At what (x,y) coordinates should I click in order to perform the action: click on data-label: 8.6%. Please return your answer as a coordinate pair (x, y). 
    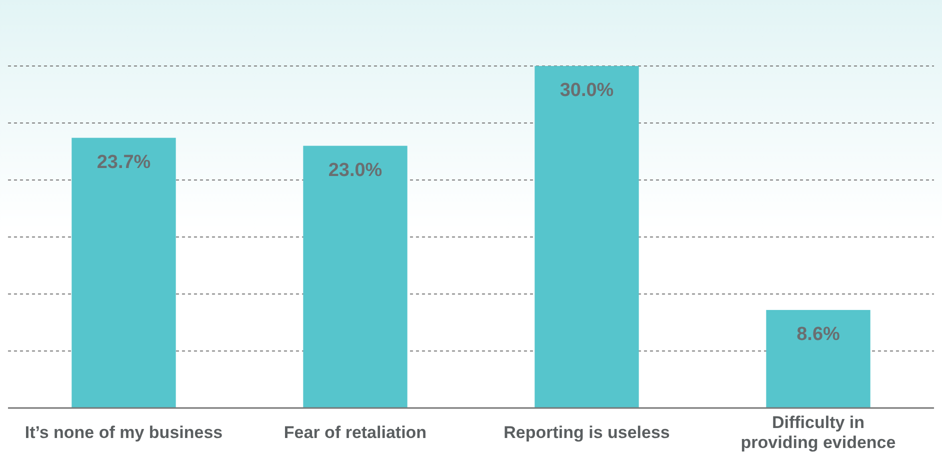
    Looking at the image, I should click on (818, 334).